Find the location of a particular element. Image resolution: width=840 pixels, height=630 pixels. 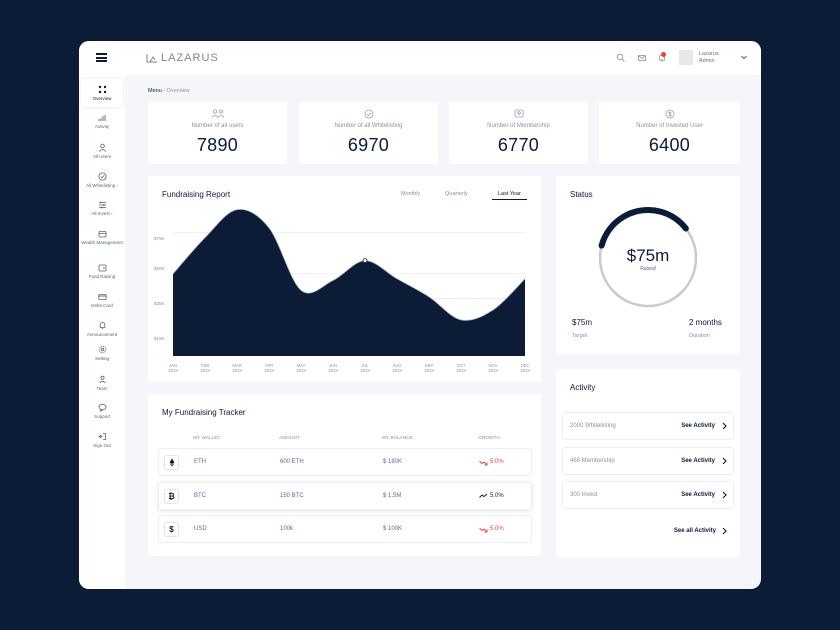

sidebar-item-all-invest: All Invest › is located at coordinates (102, 208).